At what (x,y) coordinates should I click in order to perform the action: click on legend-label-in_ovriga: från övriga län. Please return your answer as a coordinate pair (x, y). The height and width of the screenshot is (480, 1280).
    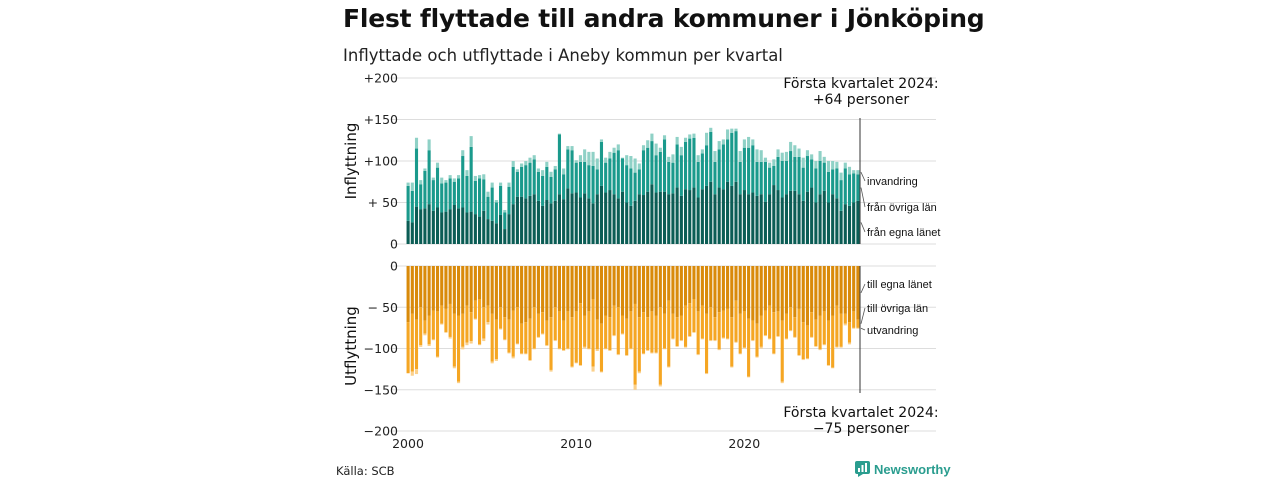
    Looking at the image, I should click on (902, 208).